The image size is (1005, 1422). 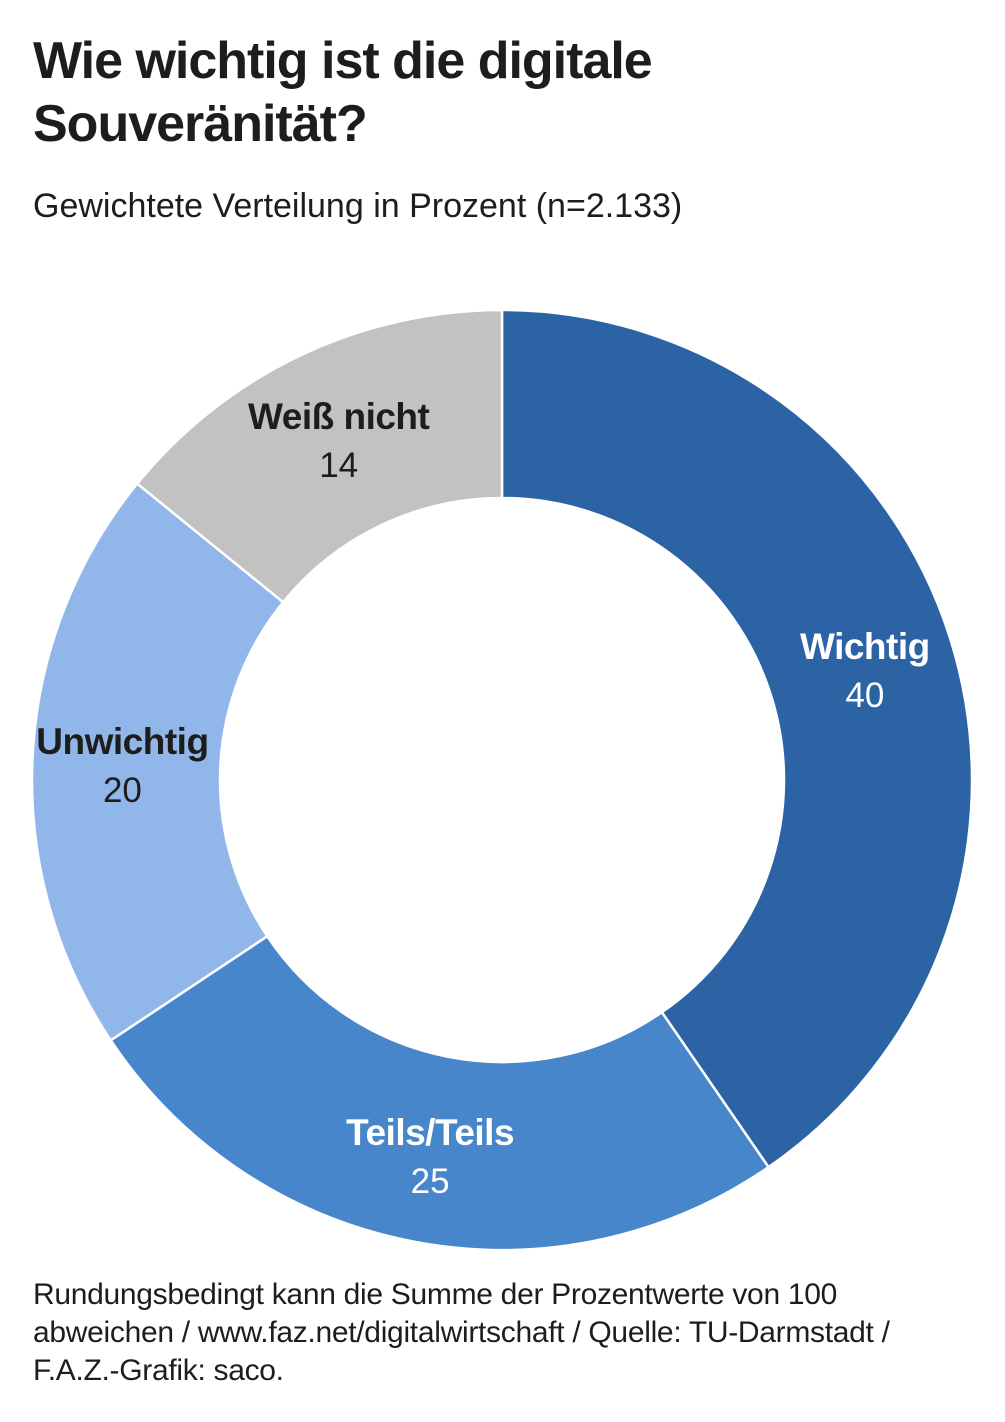 What do you see at coordinates (122, 741) in the screenshot?
I see `segment-label: Unwichtig` at bounding box center [122, 741].